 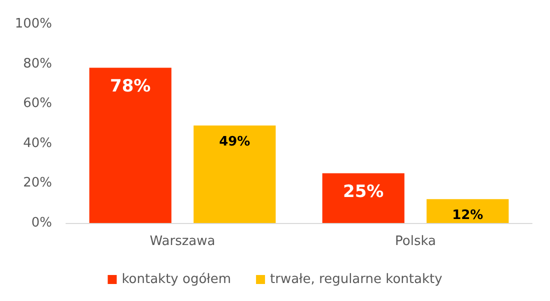 I want to click on y-tick-label: 80%, so click(x=37, y=64).